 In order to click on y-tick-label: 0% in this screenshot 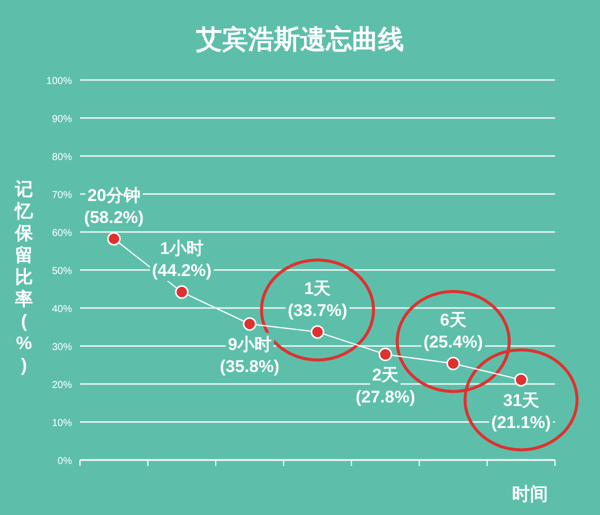, I will do `click(65, 461)`.